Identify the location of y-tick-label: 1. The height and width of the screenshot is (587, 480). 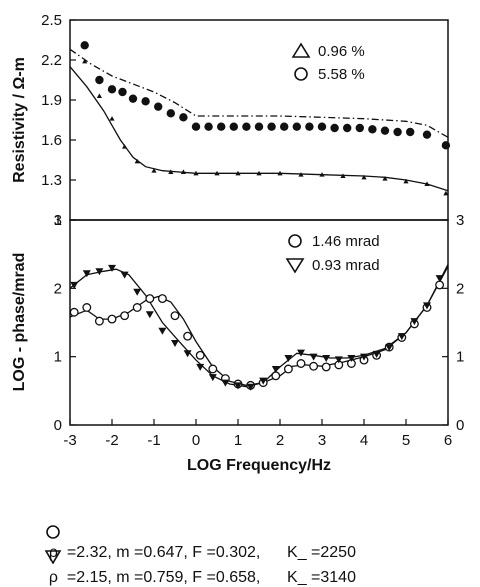
(58, 220).